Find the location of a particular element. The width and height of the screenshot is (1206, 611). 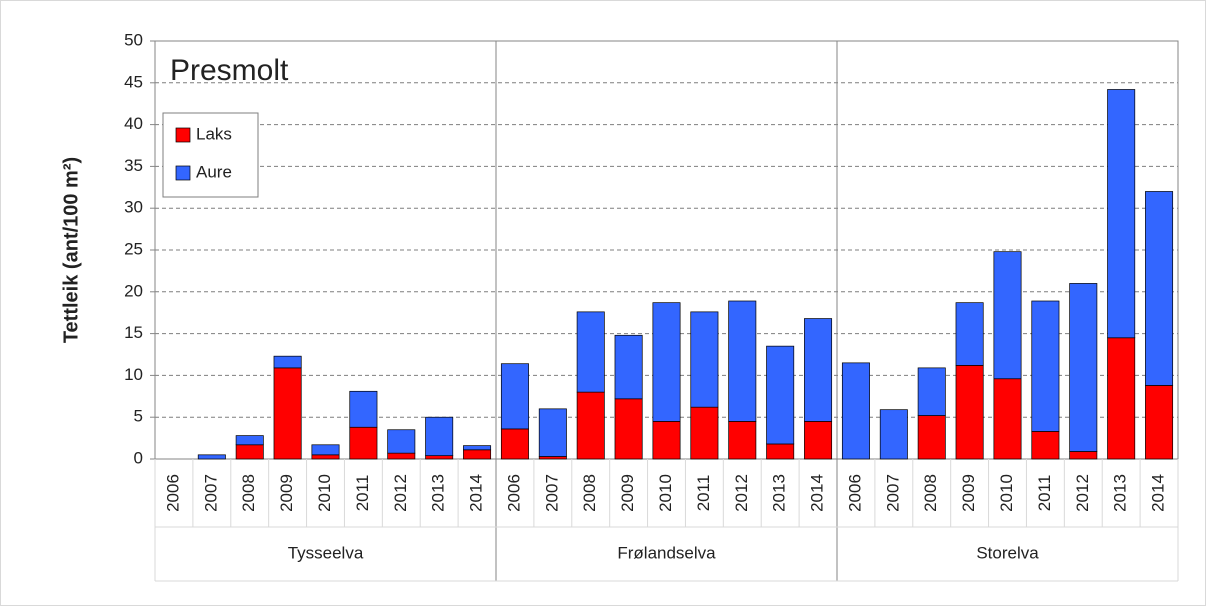

y-tick-label: 35 is located at coordinates (133, 165).